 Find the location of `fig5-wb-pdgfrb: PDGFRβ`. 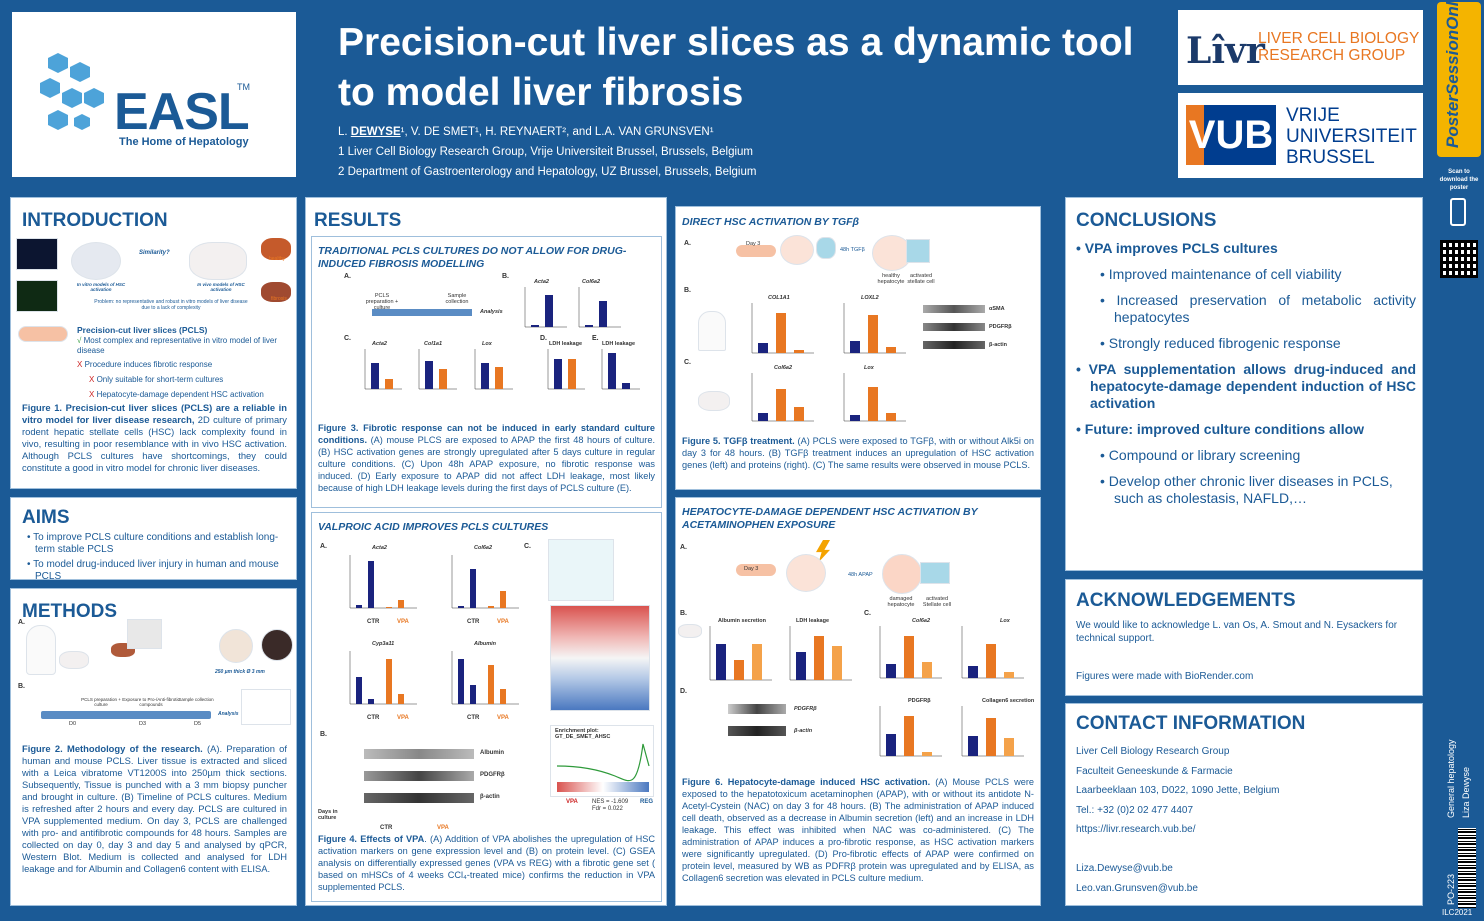

fig5-wb-pdgfrb: PDGFRβ is located at coordinates (1000, 327).